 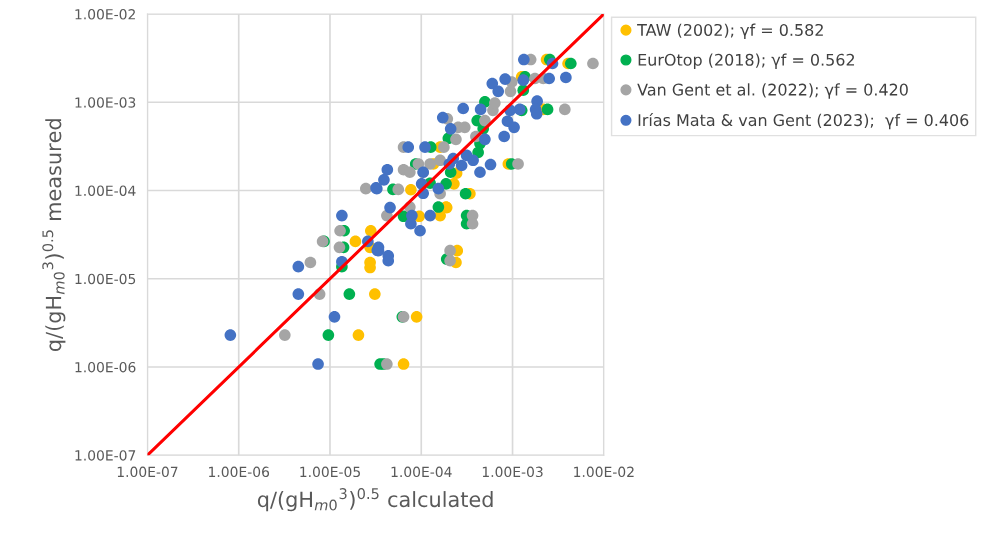 What do you see at coordinates (512, 472) in the screenshot?
I see `x-tick-label: 1.00E-03` at bounding box center [512, 472].